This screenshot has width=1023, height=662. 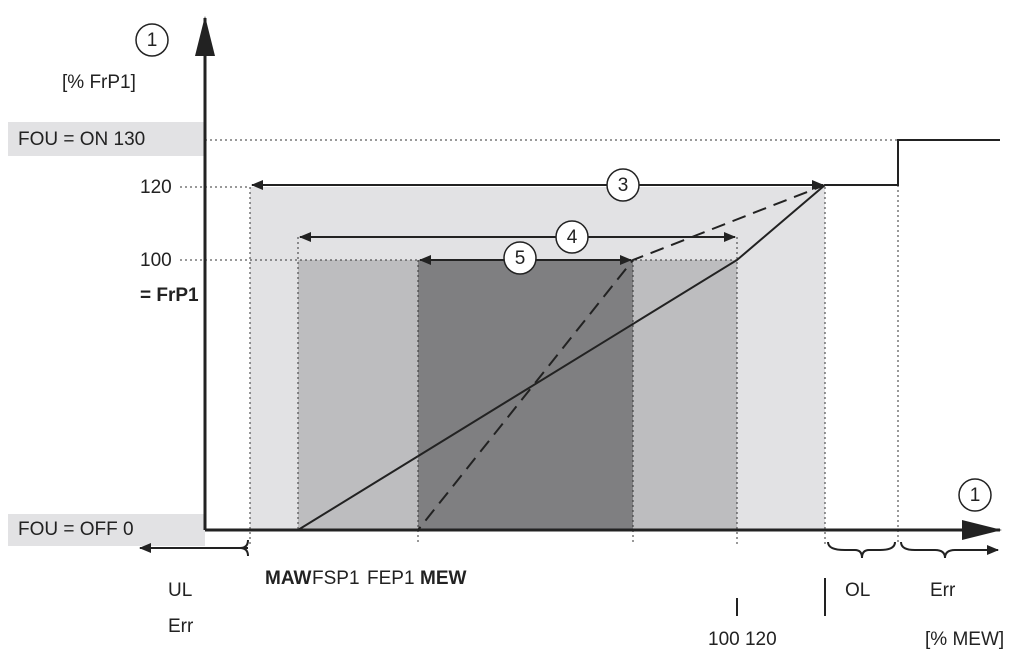 I want to click on on-label: FOU = ON 130, so click(x=81, y=139).